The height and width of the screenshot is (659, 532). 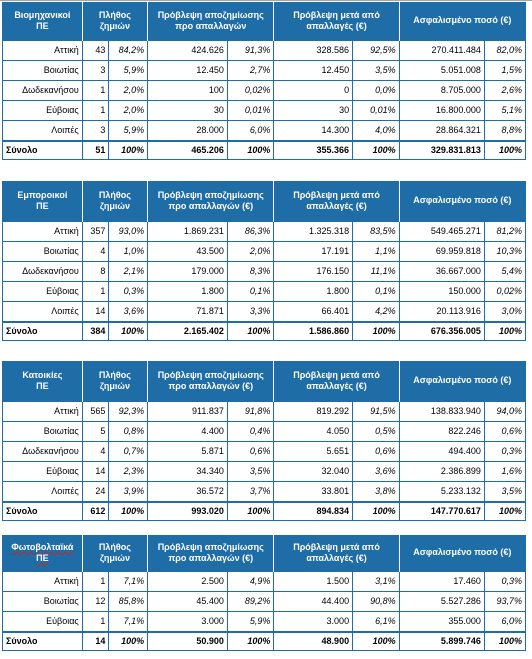 I want to click on provision-pct-cell: 0,6%, so click(x=250, y=451).